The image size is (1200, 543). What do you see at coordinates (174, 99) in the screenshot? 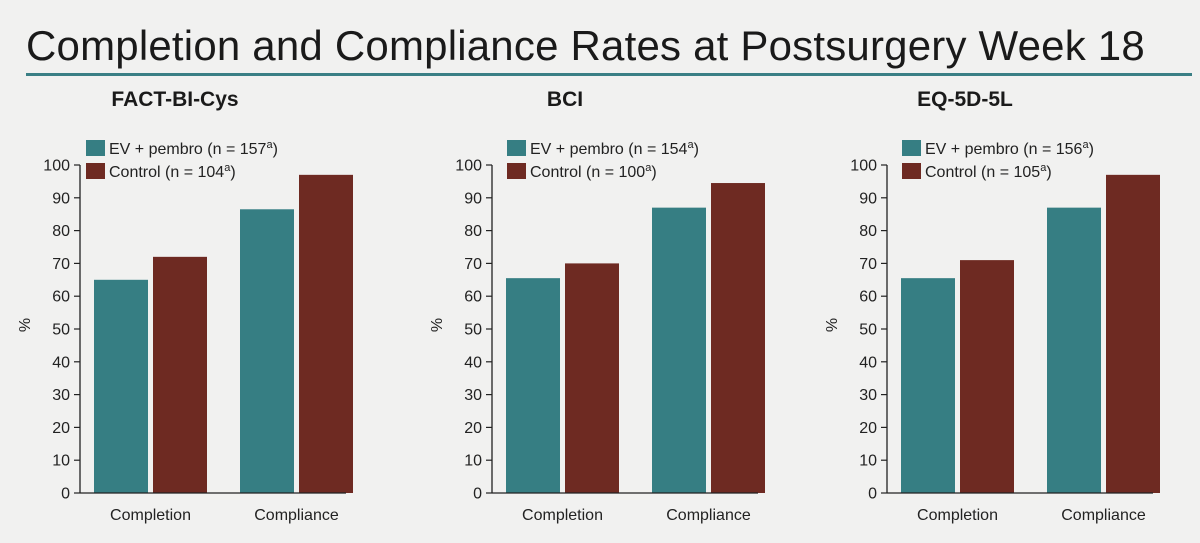
I see `chart-title: FACT-BI-Cys` at bounding box center [174, 99].